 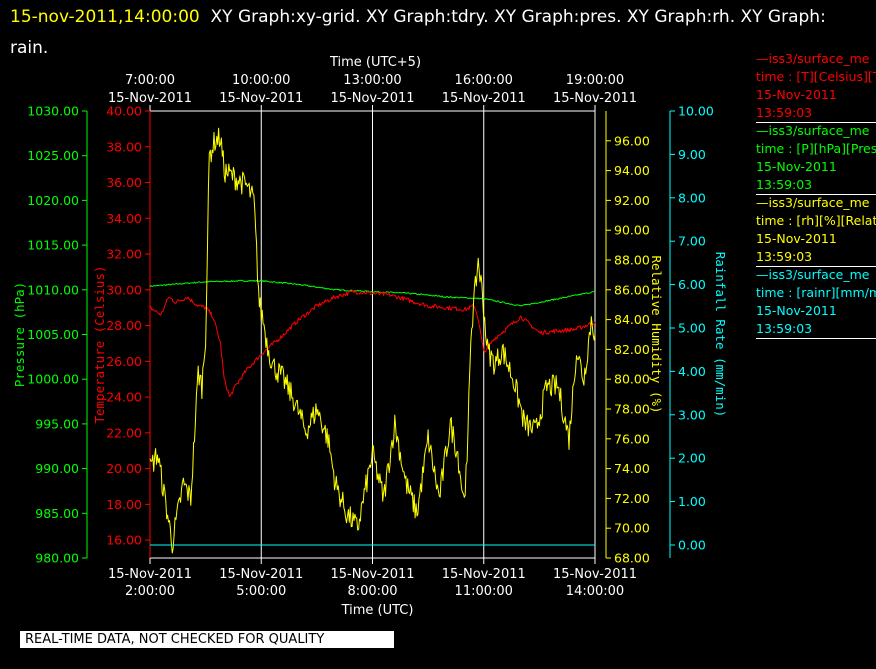 What do you see at coordinates (632, 438) in the screenshot?
I see `humidity-tick-label: 76.00` at bounding box center [632, 438].